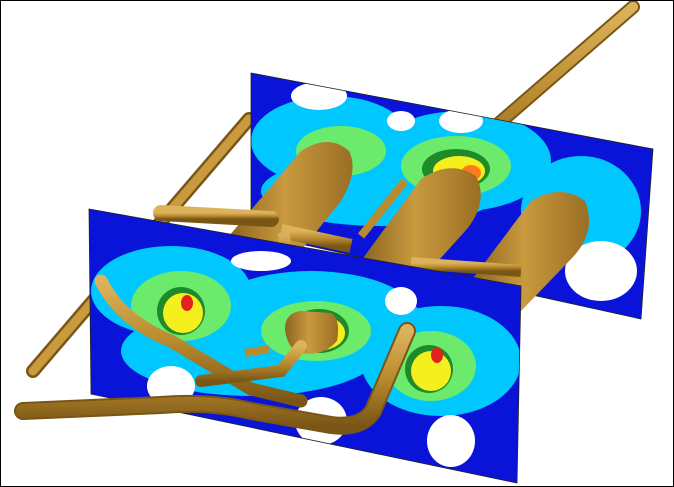 The width and height of the screenshot is (674, 487). I want to click on burner-left, so click(291, 202).